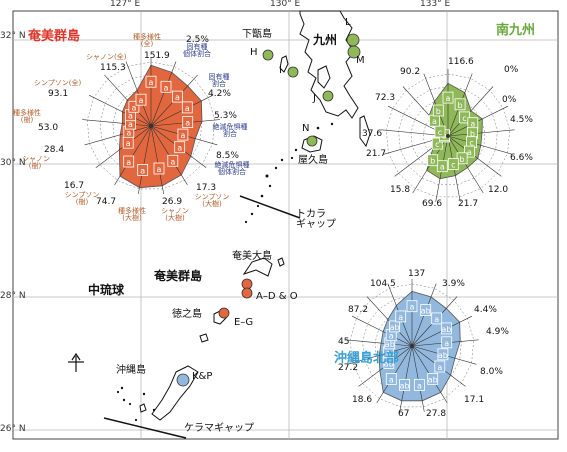 This screenshot has height=452, width=567. What do you see at coordinates (257, 267) in the screenshot?
I see `amami-oshima-island` at bounding box center [257, 267].